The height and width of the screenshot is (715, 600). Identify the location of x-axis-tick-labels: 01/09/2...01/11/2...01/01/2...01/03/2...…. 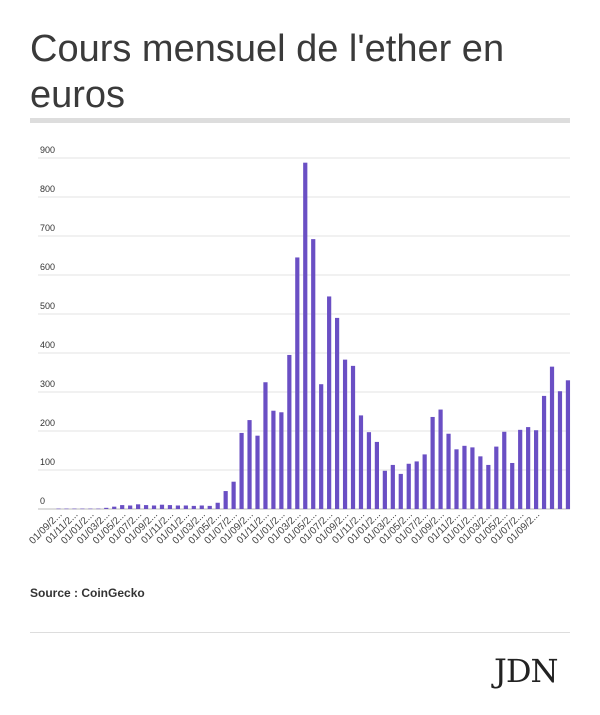
(284, 527).